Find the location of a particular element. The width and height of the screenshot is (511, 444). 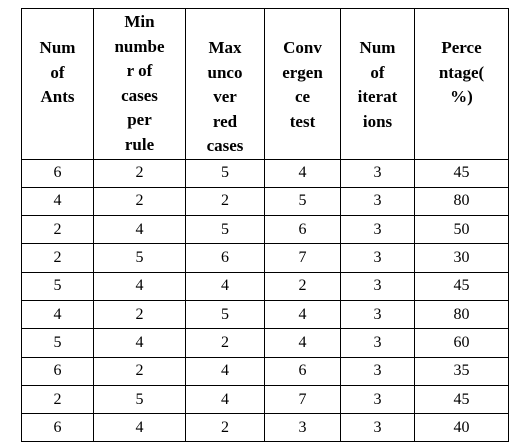

header-text: Conv is located at coordinates (302, 47).